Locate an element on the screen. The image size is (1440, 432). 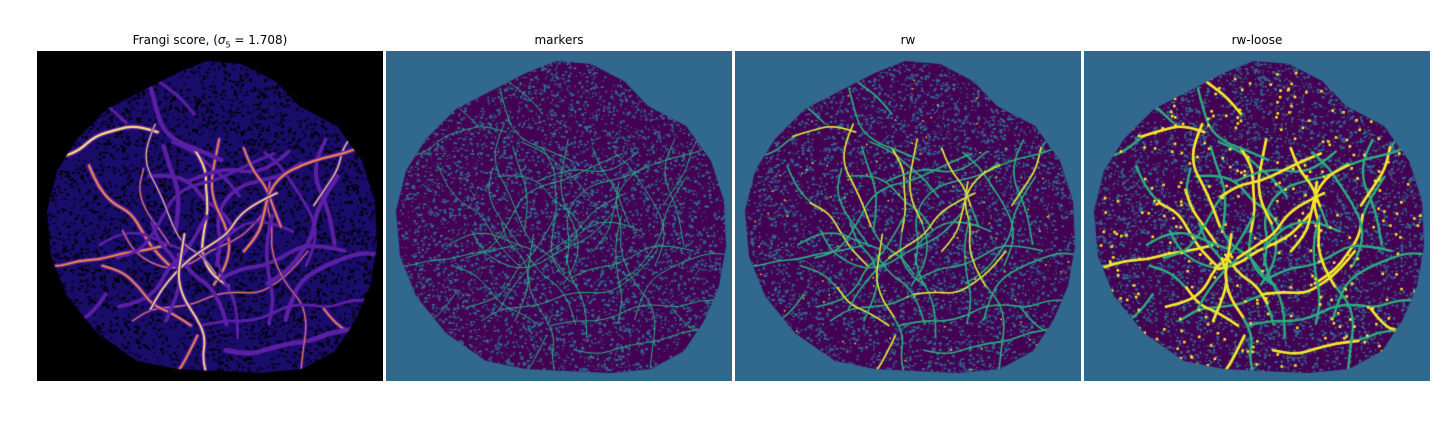
panel-title-rw: rw is located at coordinates (908, 40).